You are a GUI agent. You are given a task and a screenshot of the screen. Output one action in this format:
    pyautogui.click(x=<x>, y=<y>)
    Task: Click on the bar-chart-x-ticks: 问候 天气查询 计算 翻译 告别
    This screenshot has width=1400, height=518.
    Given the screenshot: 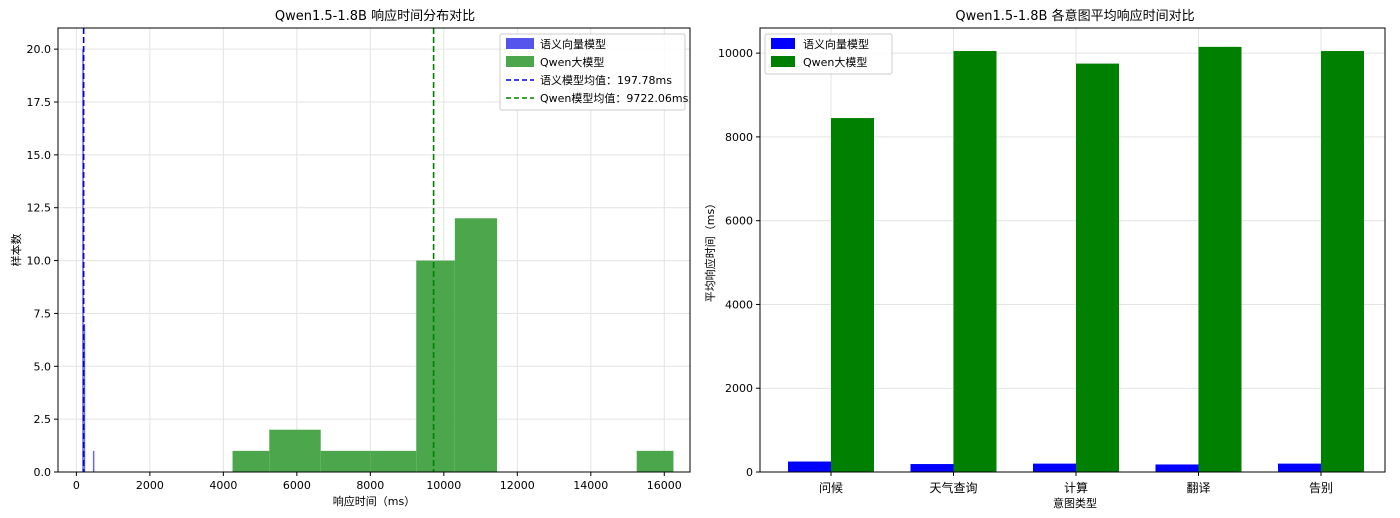 What is the action you would take?
    pyautogui.click(x=1076, y=483)
    